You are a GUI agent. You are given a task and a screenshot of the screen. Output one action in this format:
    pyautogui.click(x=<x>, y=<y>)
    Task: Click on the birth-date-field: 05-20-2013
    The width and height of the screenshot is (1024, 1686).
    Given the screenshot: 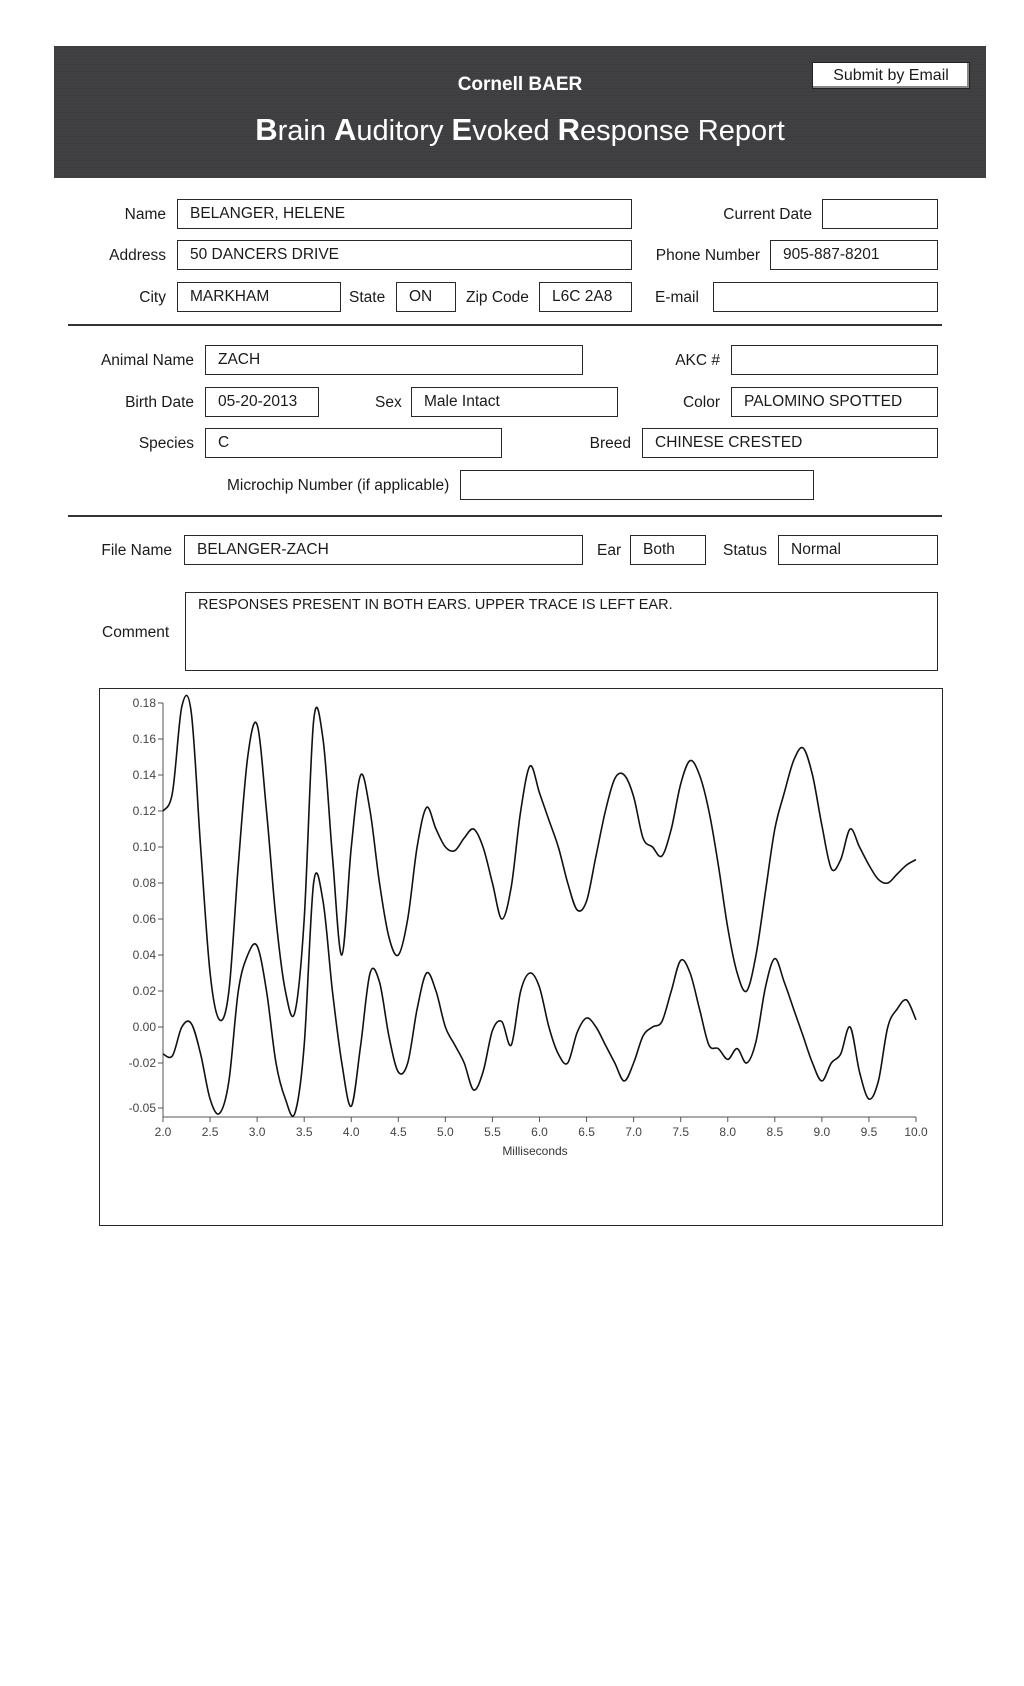 What is the action you would take?
    pyautogui.click(x=262, y=402)
    